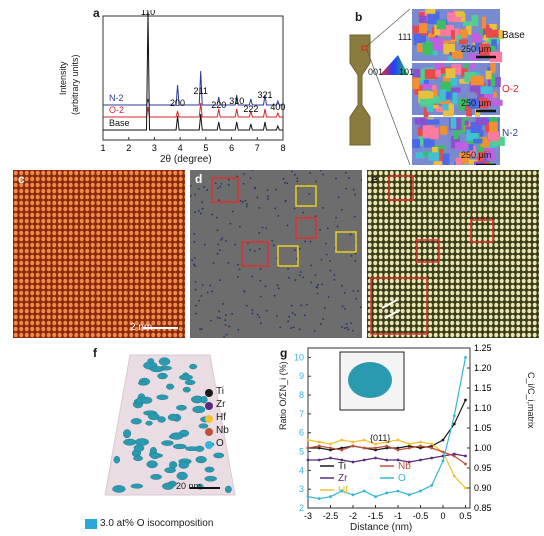  Describe the element at coordinates (236, 101) in the screenshot. I see `xrd-peak-label: 310` at that location.